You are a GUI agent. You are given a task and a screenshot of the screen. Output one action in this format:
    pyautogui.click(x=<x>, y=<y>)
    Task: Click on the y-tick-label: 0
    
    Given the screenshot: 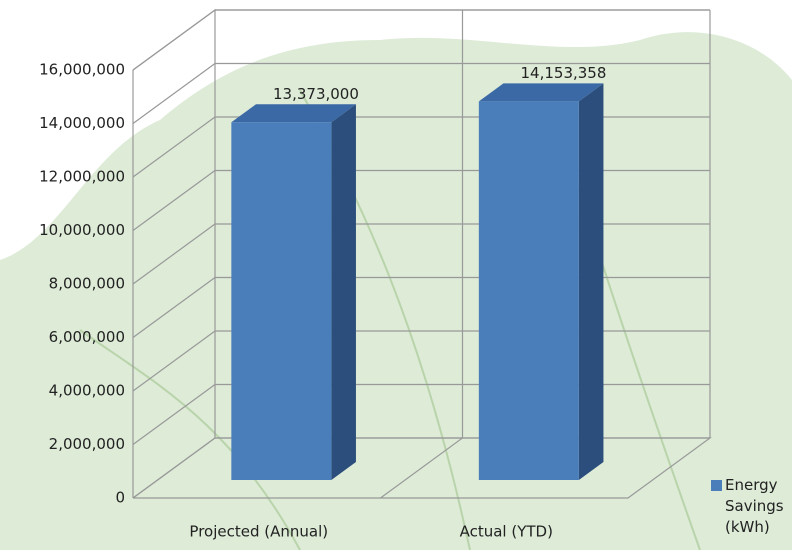 What is the action you would take?
    pyautogui.click(x=120, y=498)
    